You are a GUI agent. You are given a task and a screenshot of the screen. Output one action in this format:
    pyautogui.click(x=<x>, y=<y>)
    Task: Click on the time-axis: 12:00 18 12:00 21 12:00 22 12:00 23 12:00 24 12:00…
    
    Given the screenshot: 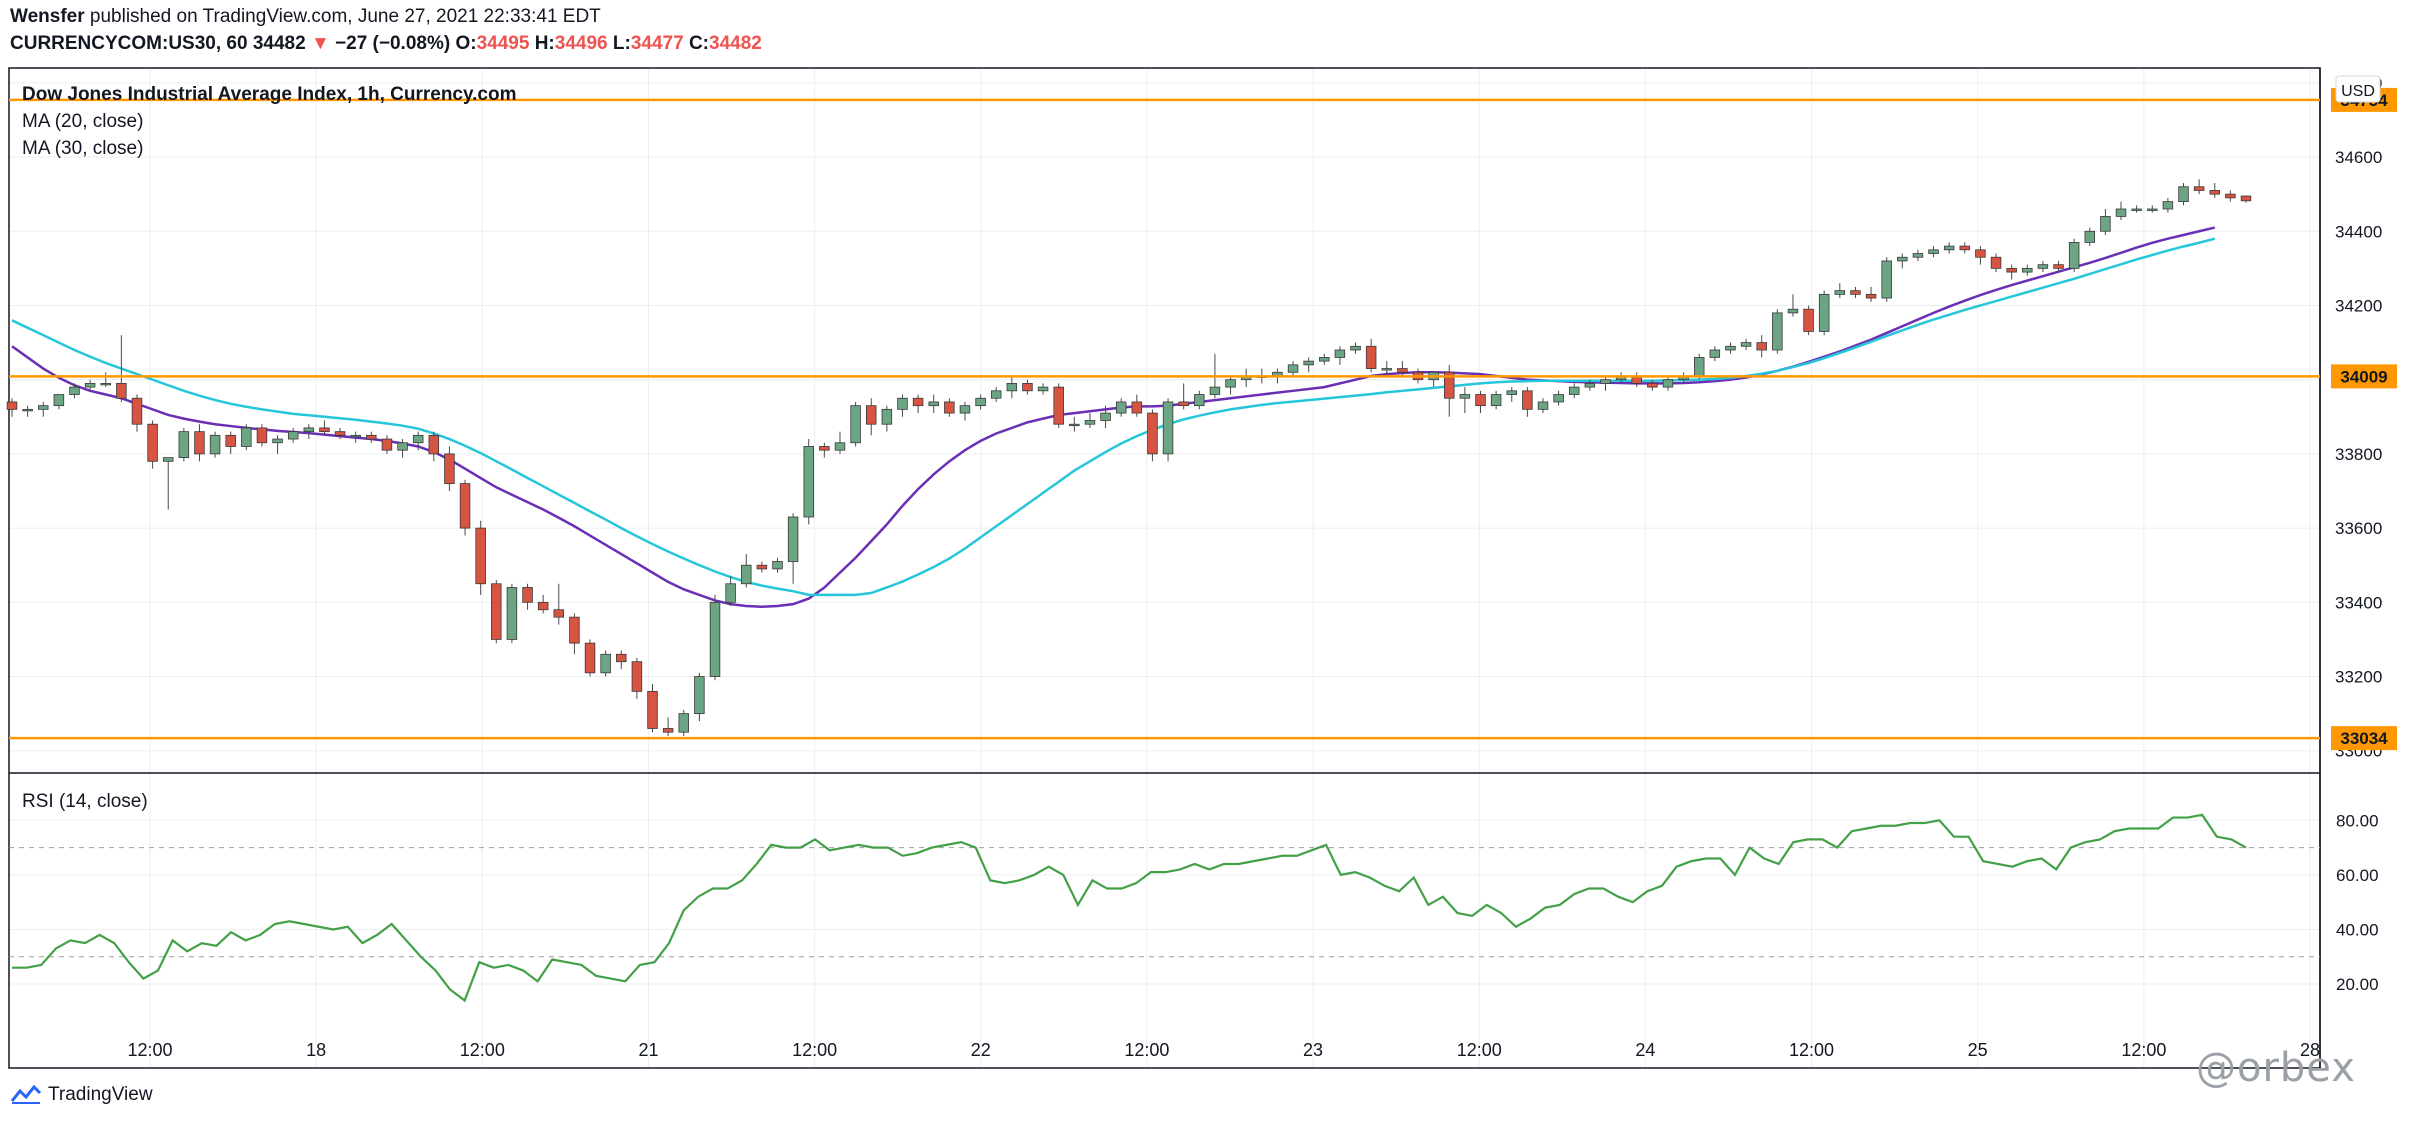 What is the action you would take?
    pyautogui.click(x=1223, y=1050)
    